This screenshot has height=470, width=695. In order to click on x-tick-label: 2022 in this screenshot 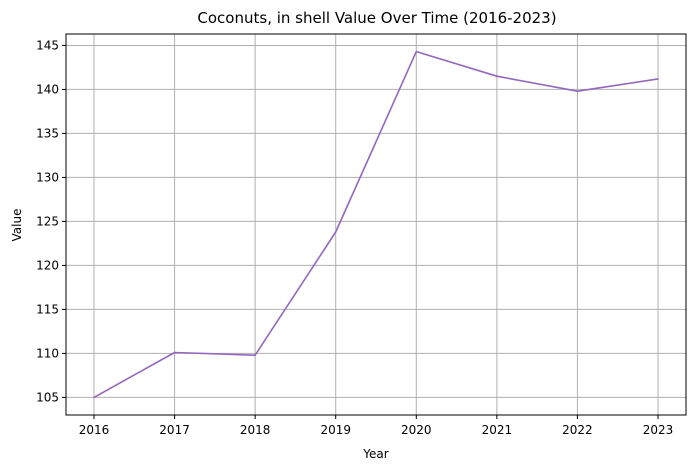, I will do `click(577, 430)`.